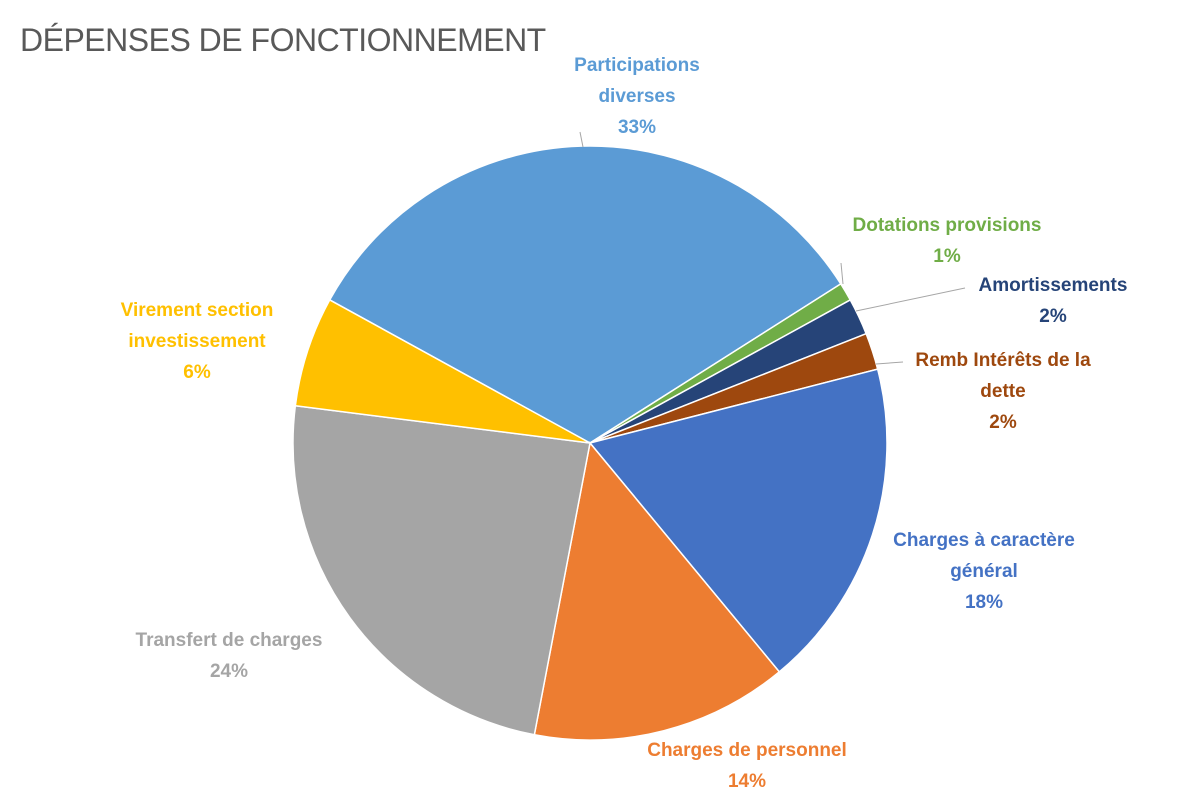  What do you see at coordinates (283, 40) in the screenshot?
I see `chart-title: DÉPENSES DE FONCTIONNEMENT` at bounding box center [283, 40].